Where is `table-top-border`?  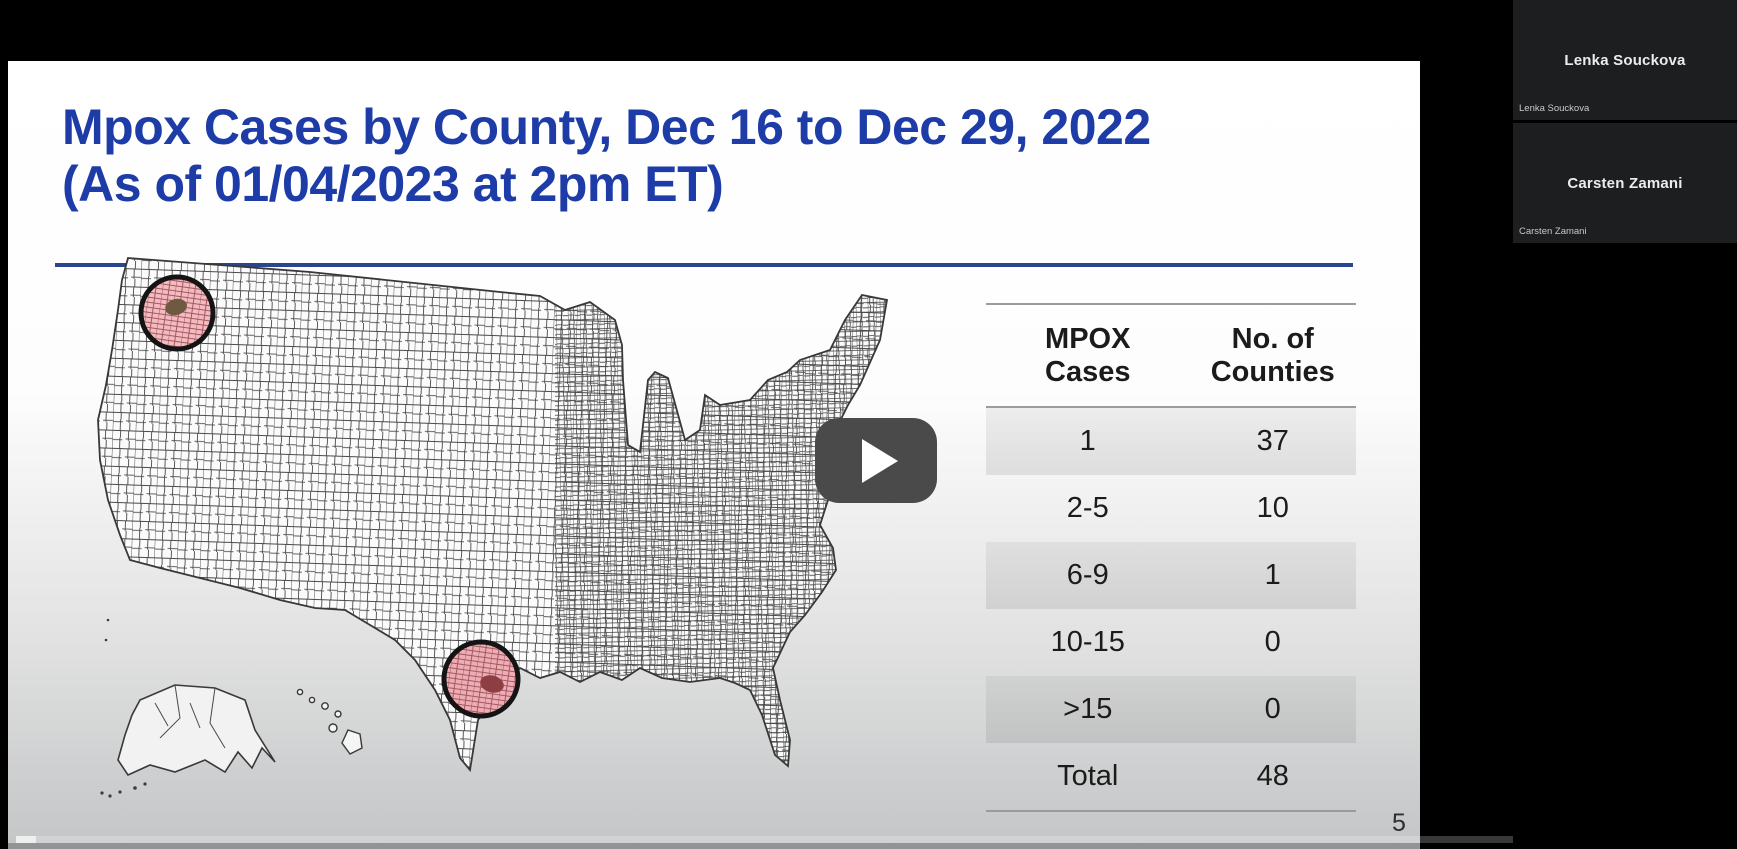 table-top-border is located at coordinates (1171, 304).